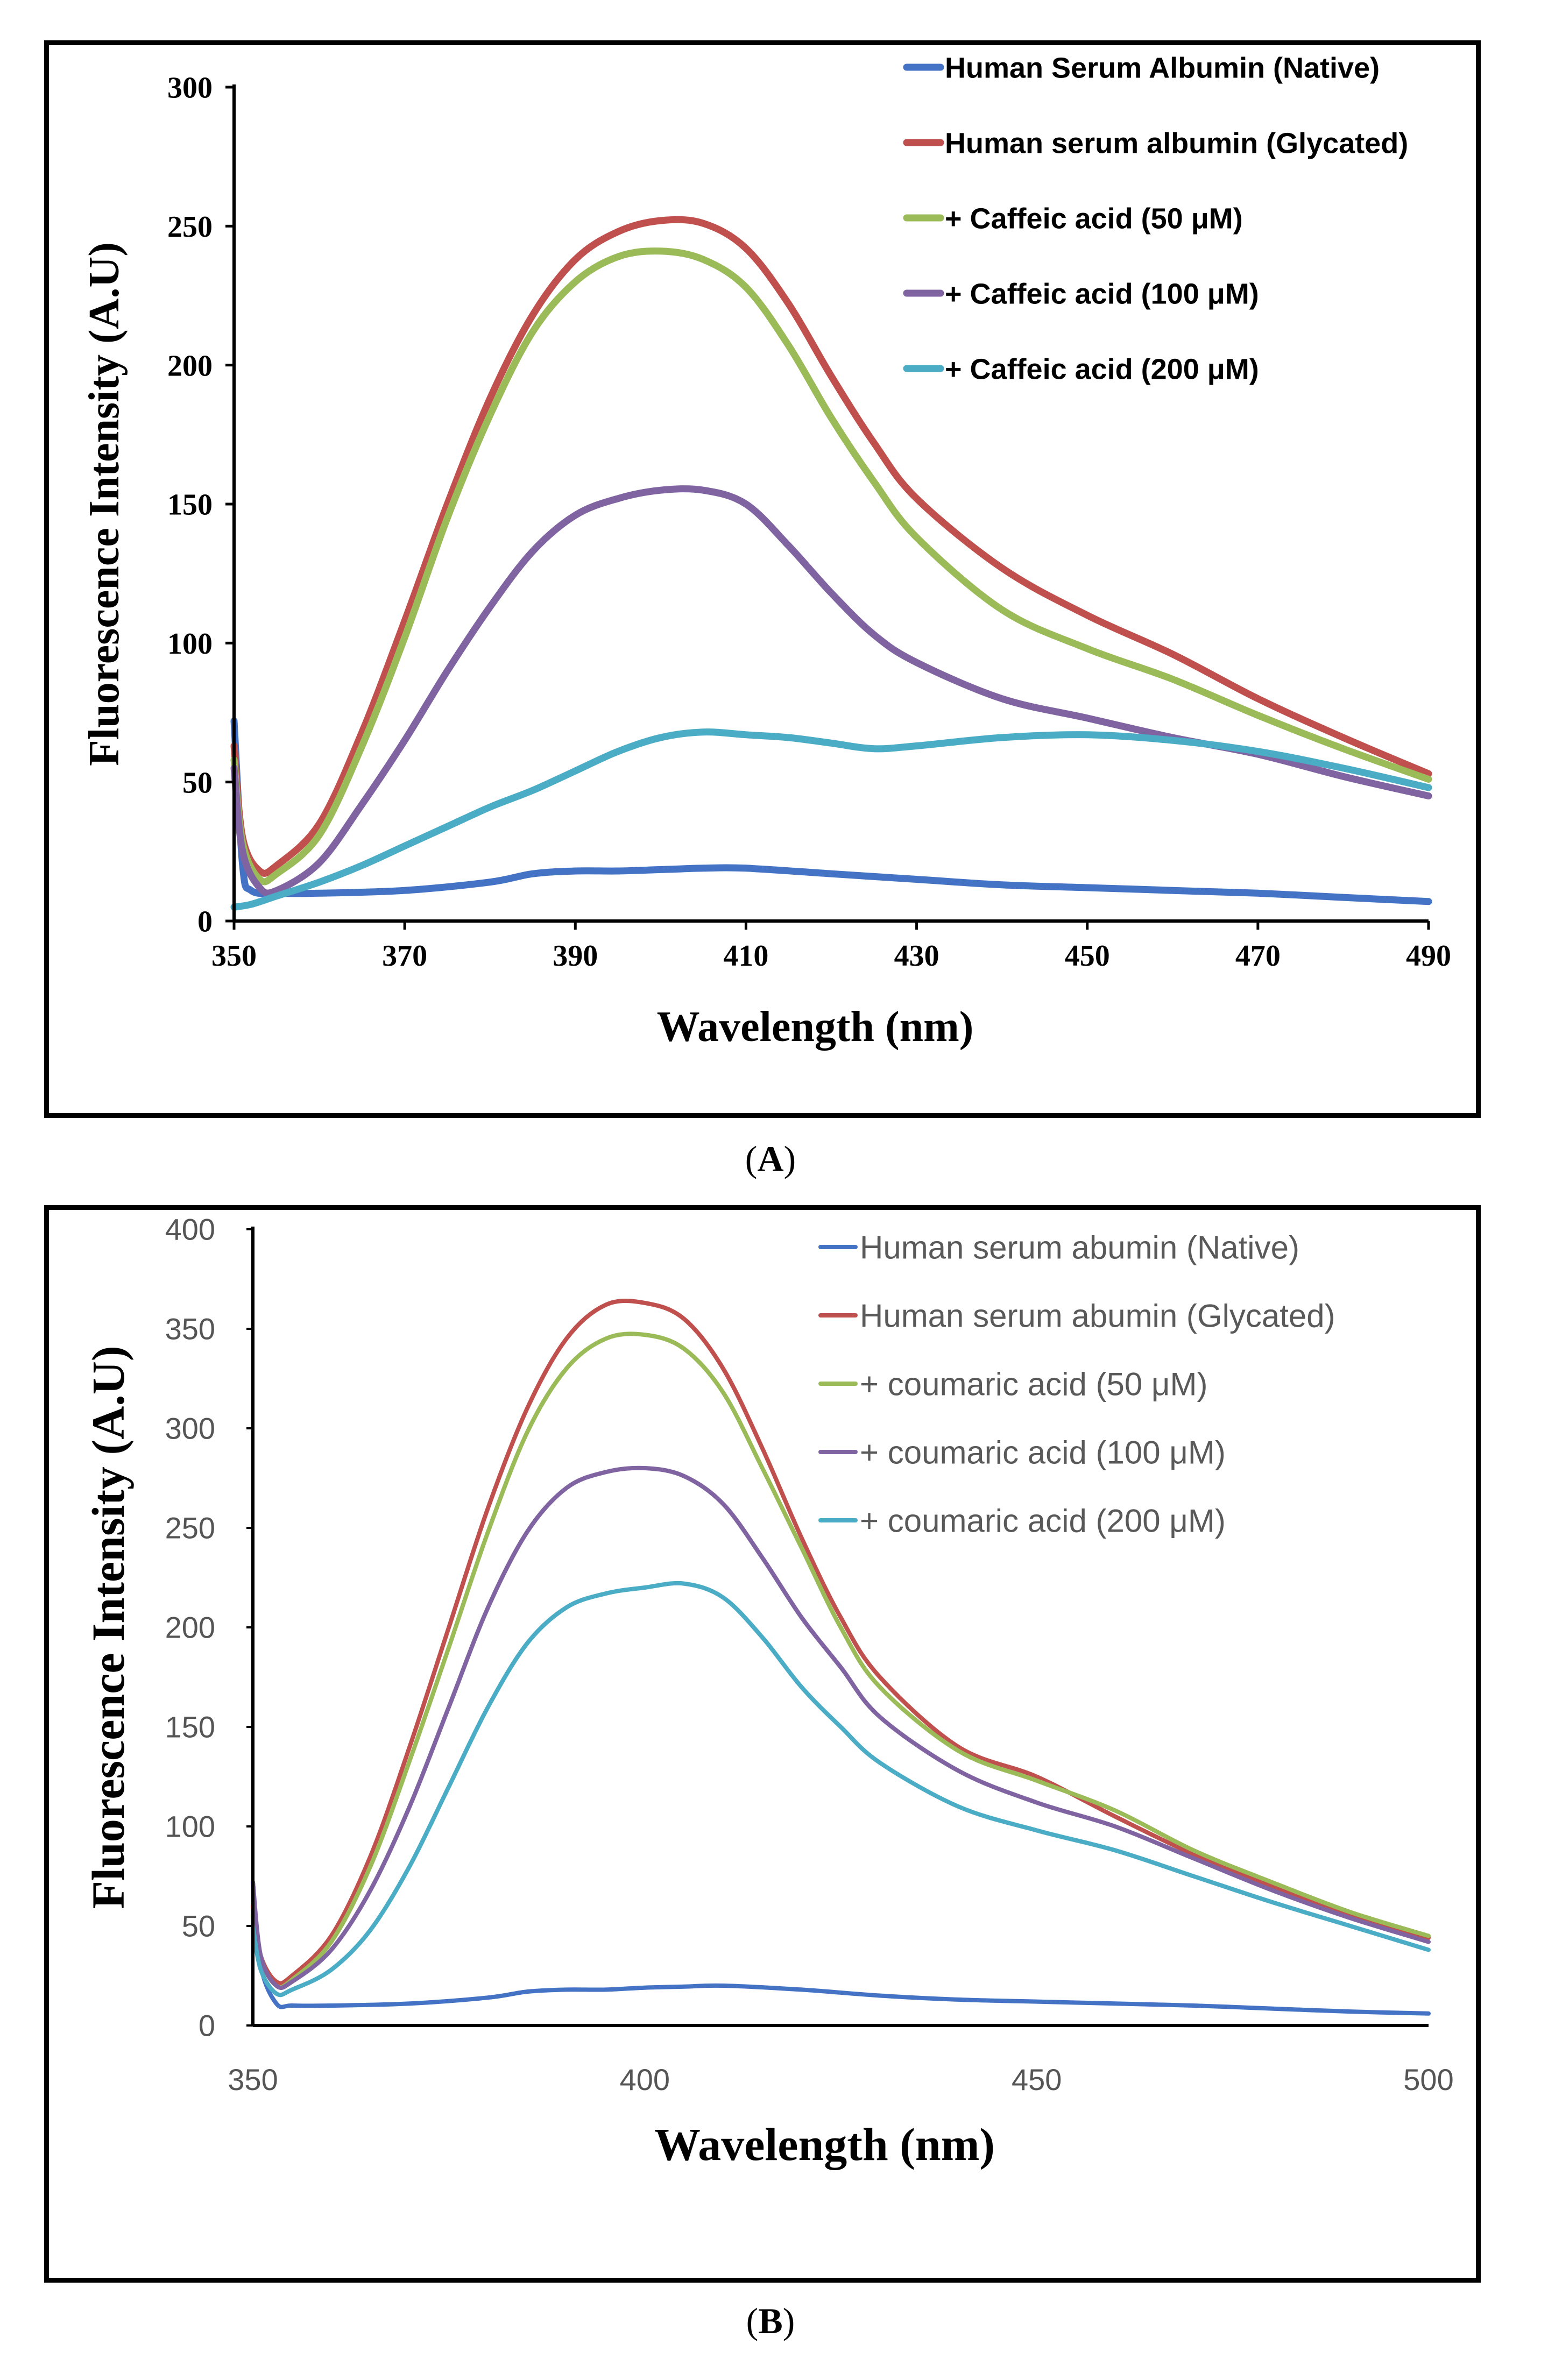 The width and height of the screenshot is (1541, 2380). I want to click on chart-b-y-tick-label: 350, so click(190, 1329).